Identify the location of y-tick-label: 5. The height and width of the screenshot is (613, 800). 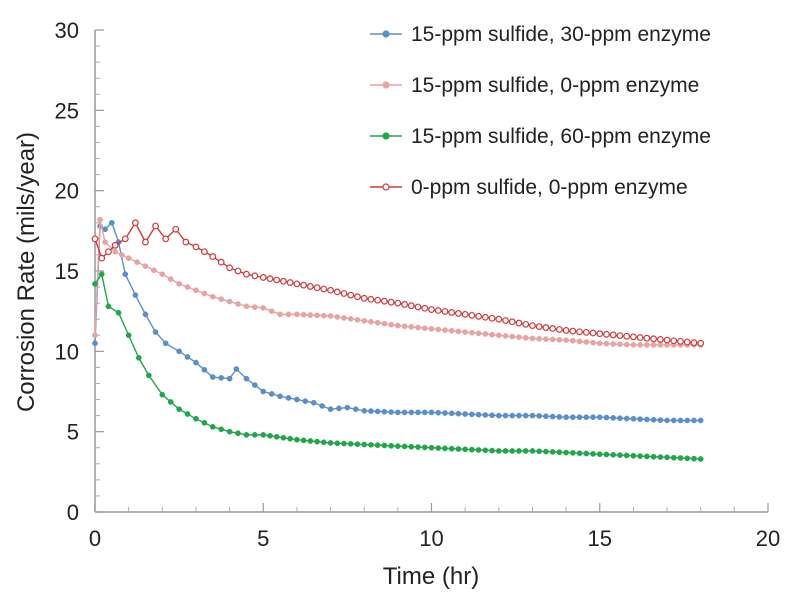
(73, 432).